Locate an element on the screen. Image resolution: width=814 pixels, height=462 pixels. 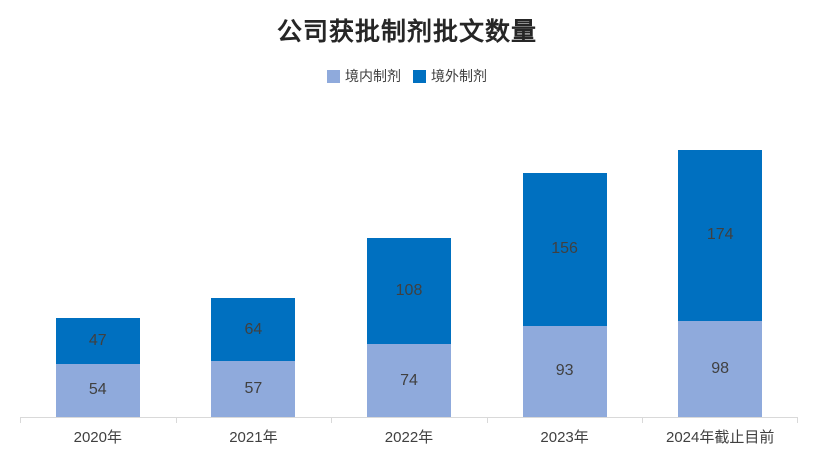
x-axis-label-2023年: 2023年 is located at coordinates (564, 437).